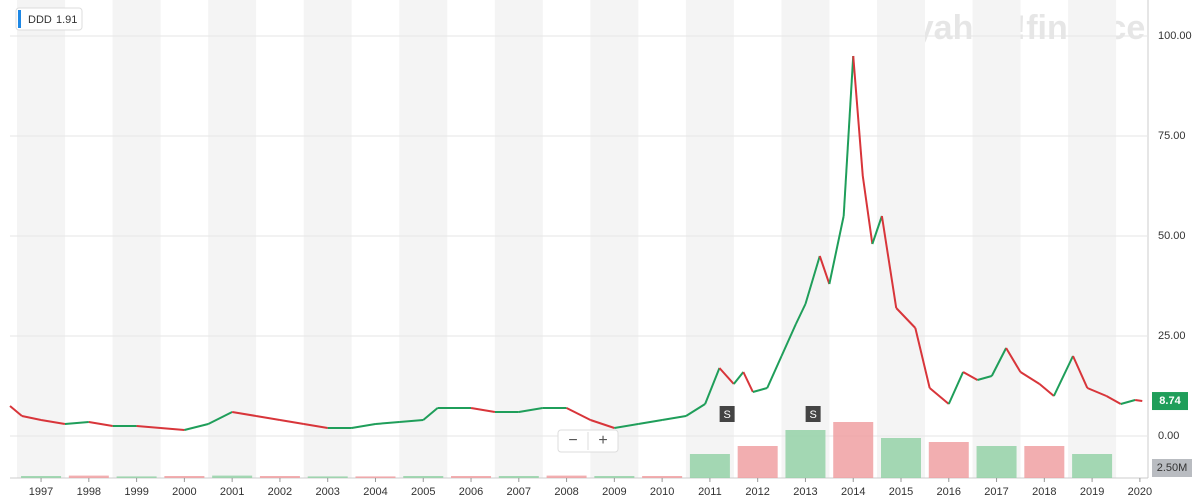 The height and width of the screenshot is (503, 1200). Describe the element at coordinates (853, 492) in the screenshot. I see `x-tick-label: 2014` at that location.